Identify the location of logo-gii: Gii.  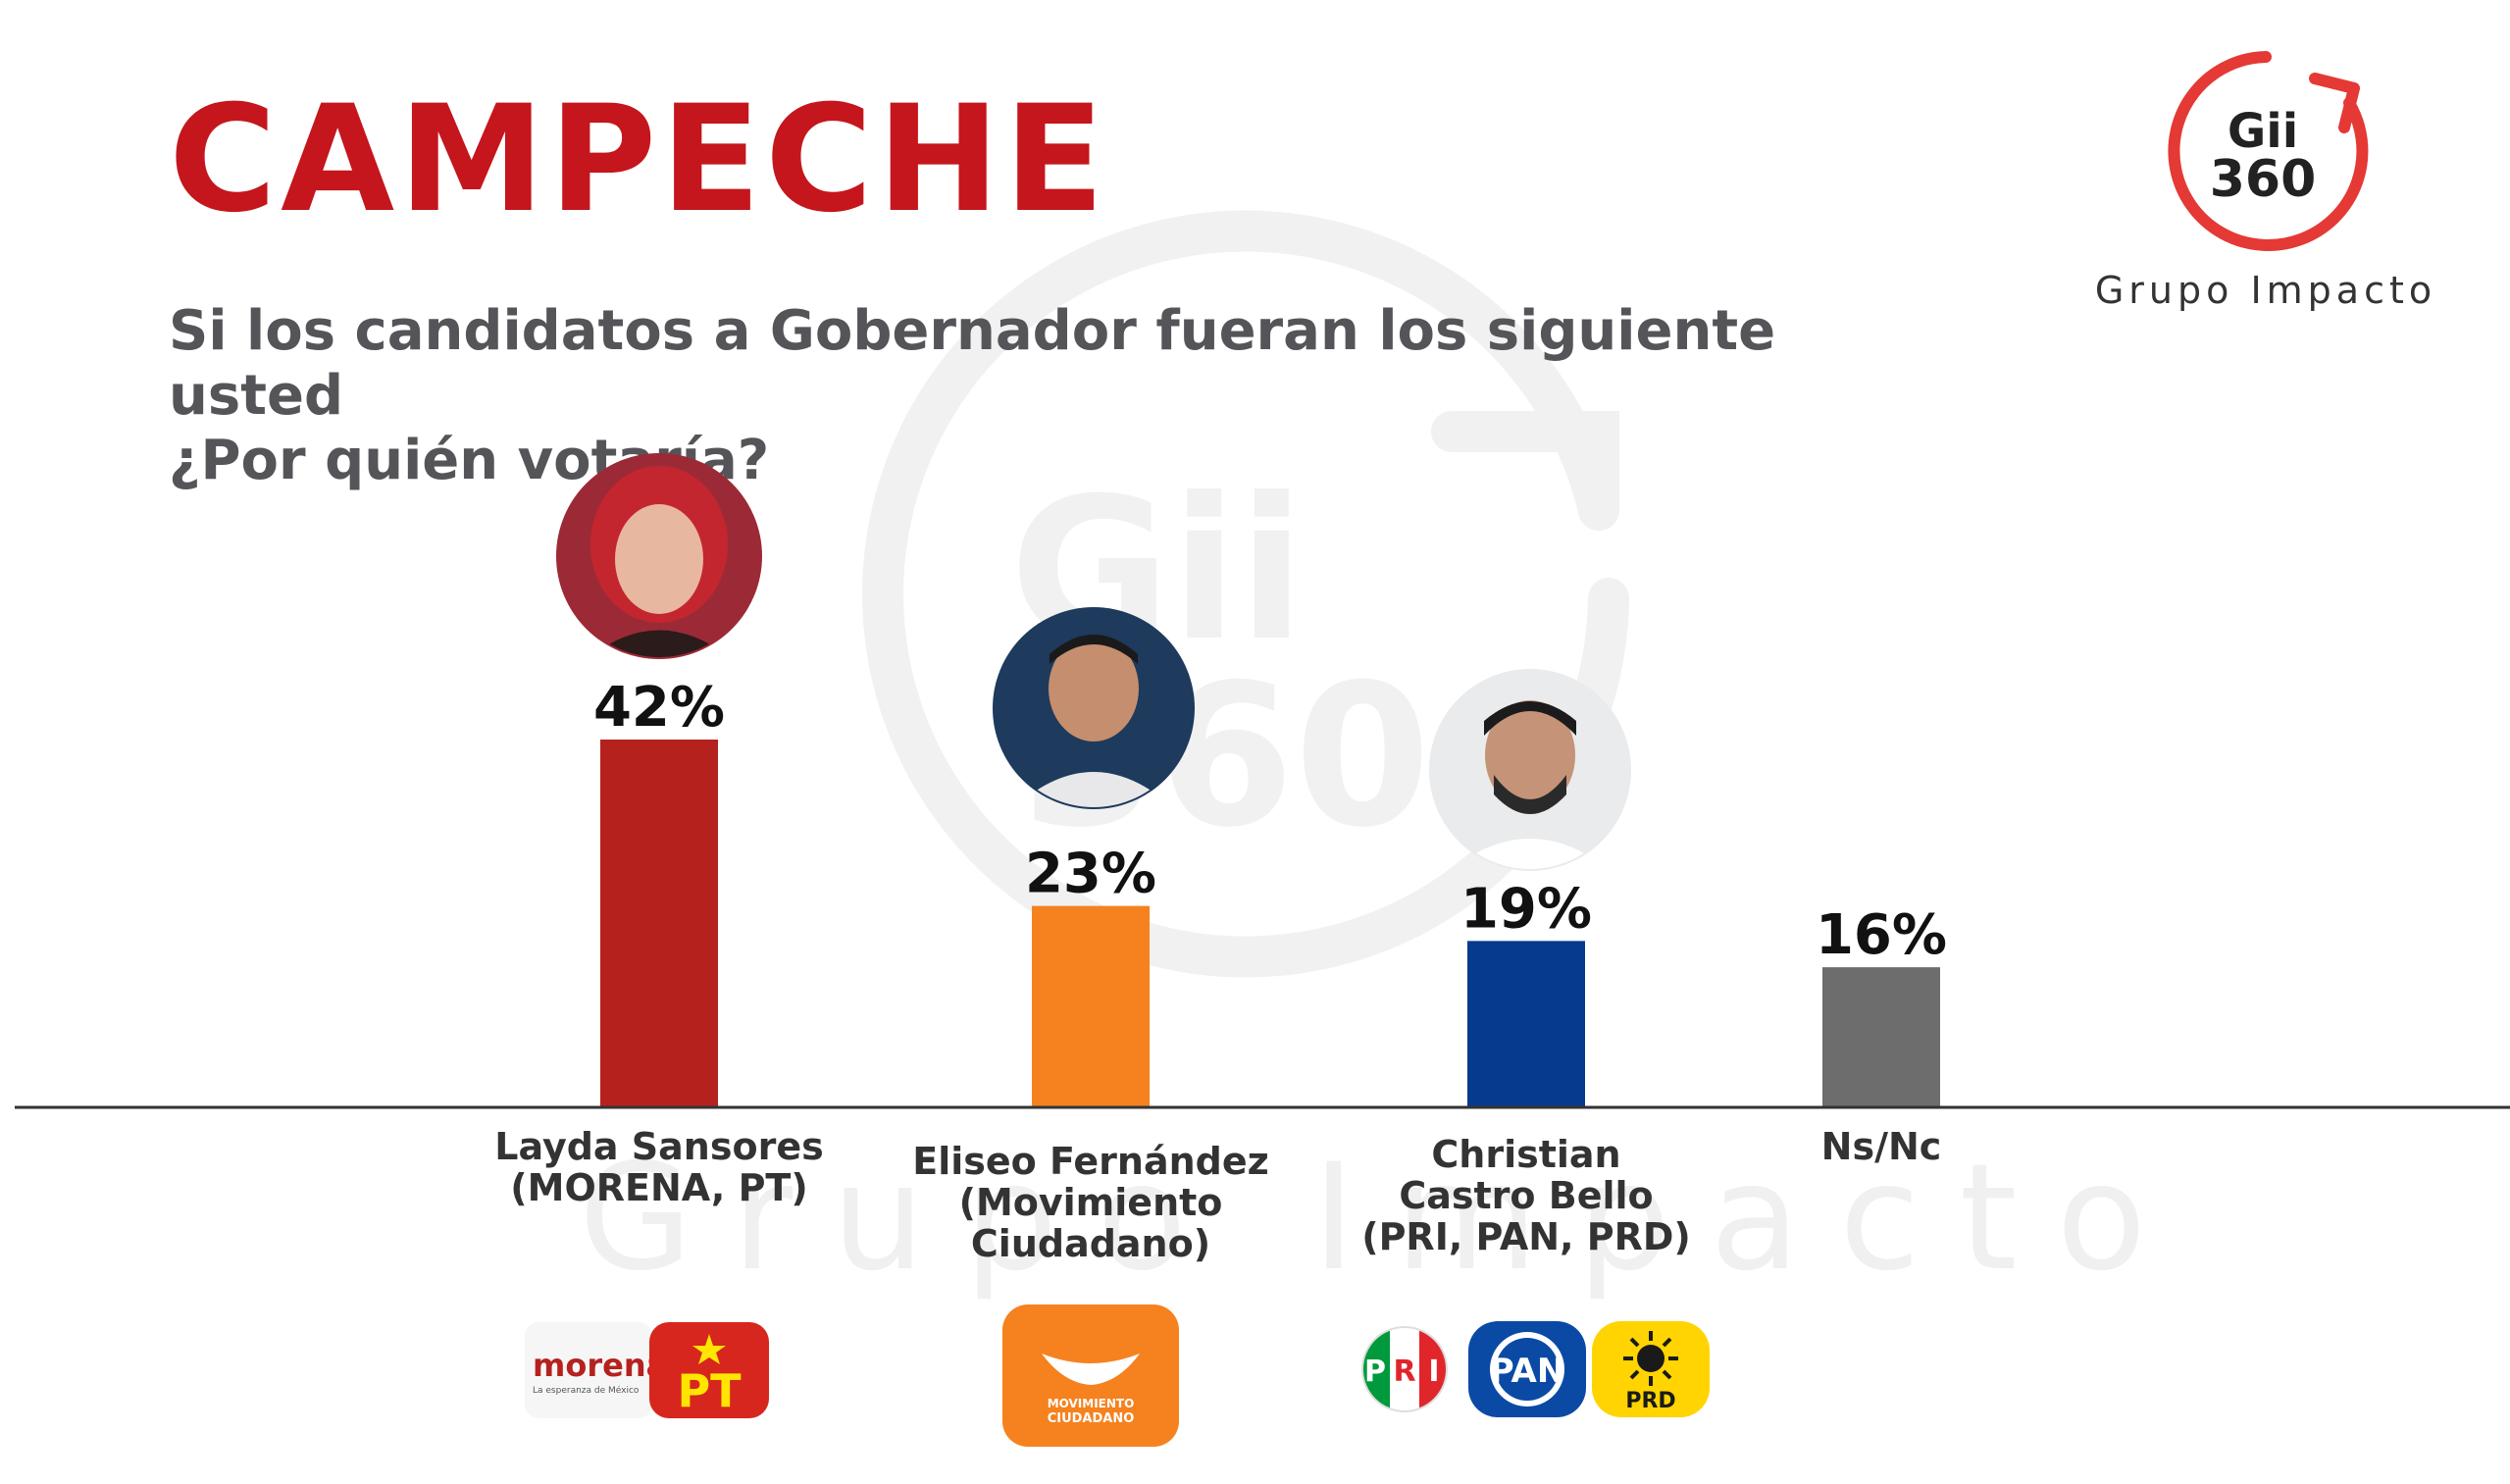
(2263, 132).